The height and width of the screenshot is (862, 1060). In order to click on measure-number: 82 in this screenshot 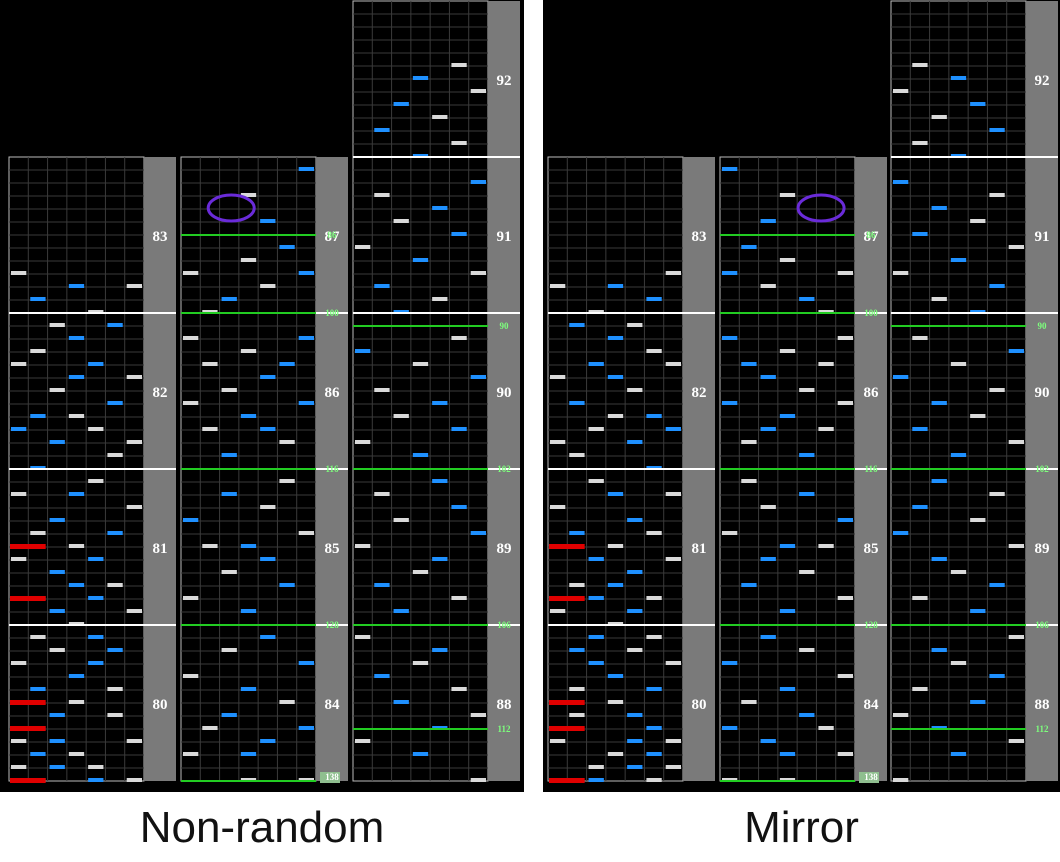, I will do `click(699, 393)`.